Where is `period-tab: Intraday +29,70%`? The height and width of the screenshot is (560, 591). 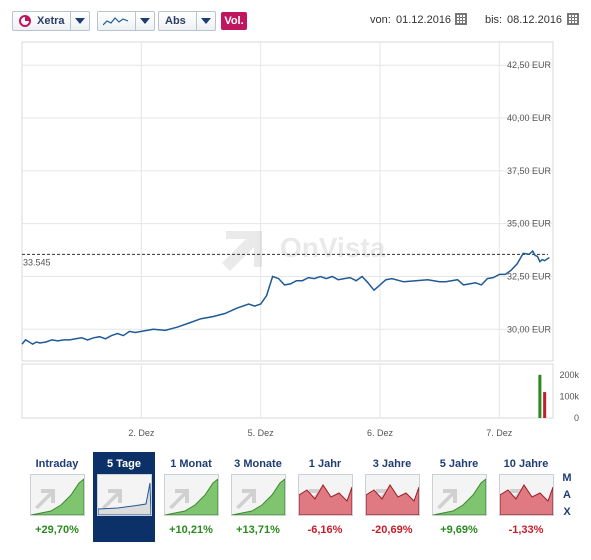 period-tab: Intraday +29,70% is located at coordinates (57, 497).